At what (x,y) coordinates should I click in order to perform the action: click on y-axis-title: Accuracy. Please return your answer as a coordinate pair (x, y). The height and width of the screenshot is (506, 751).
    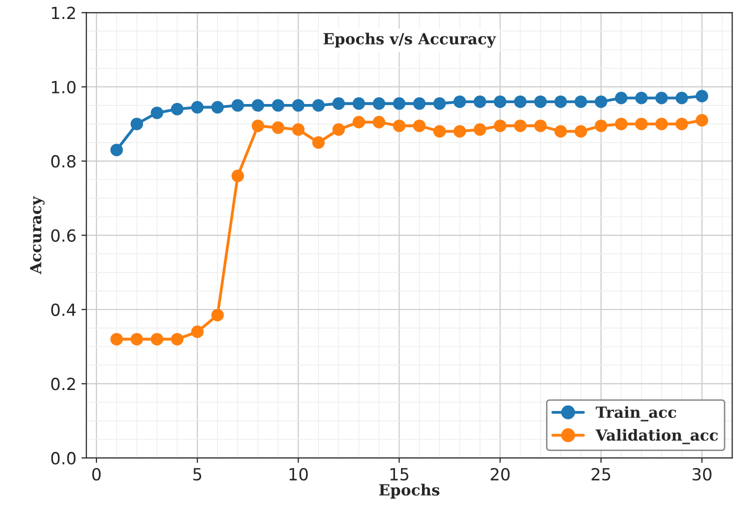
    Looking at the image, I should click on (37, 235).